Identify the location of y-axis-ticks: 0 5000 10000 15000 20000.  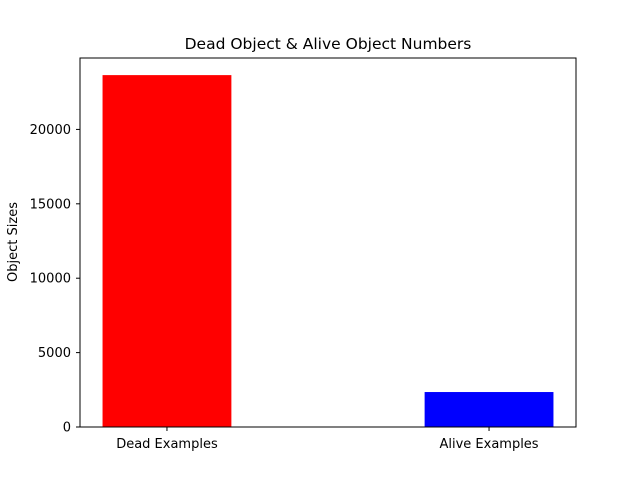
(55, 279).